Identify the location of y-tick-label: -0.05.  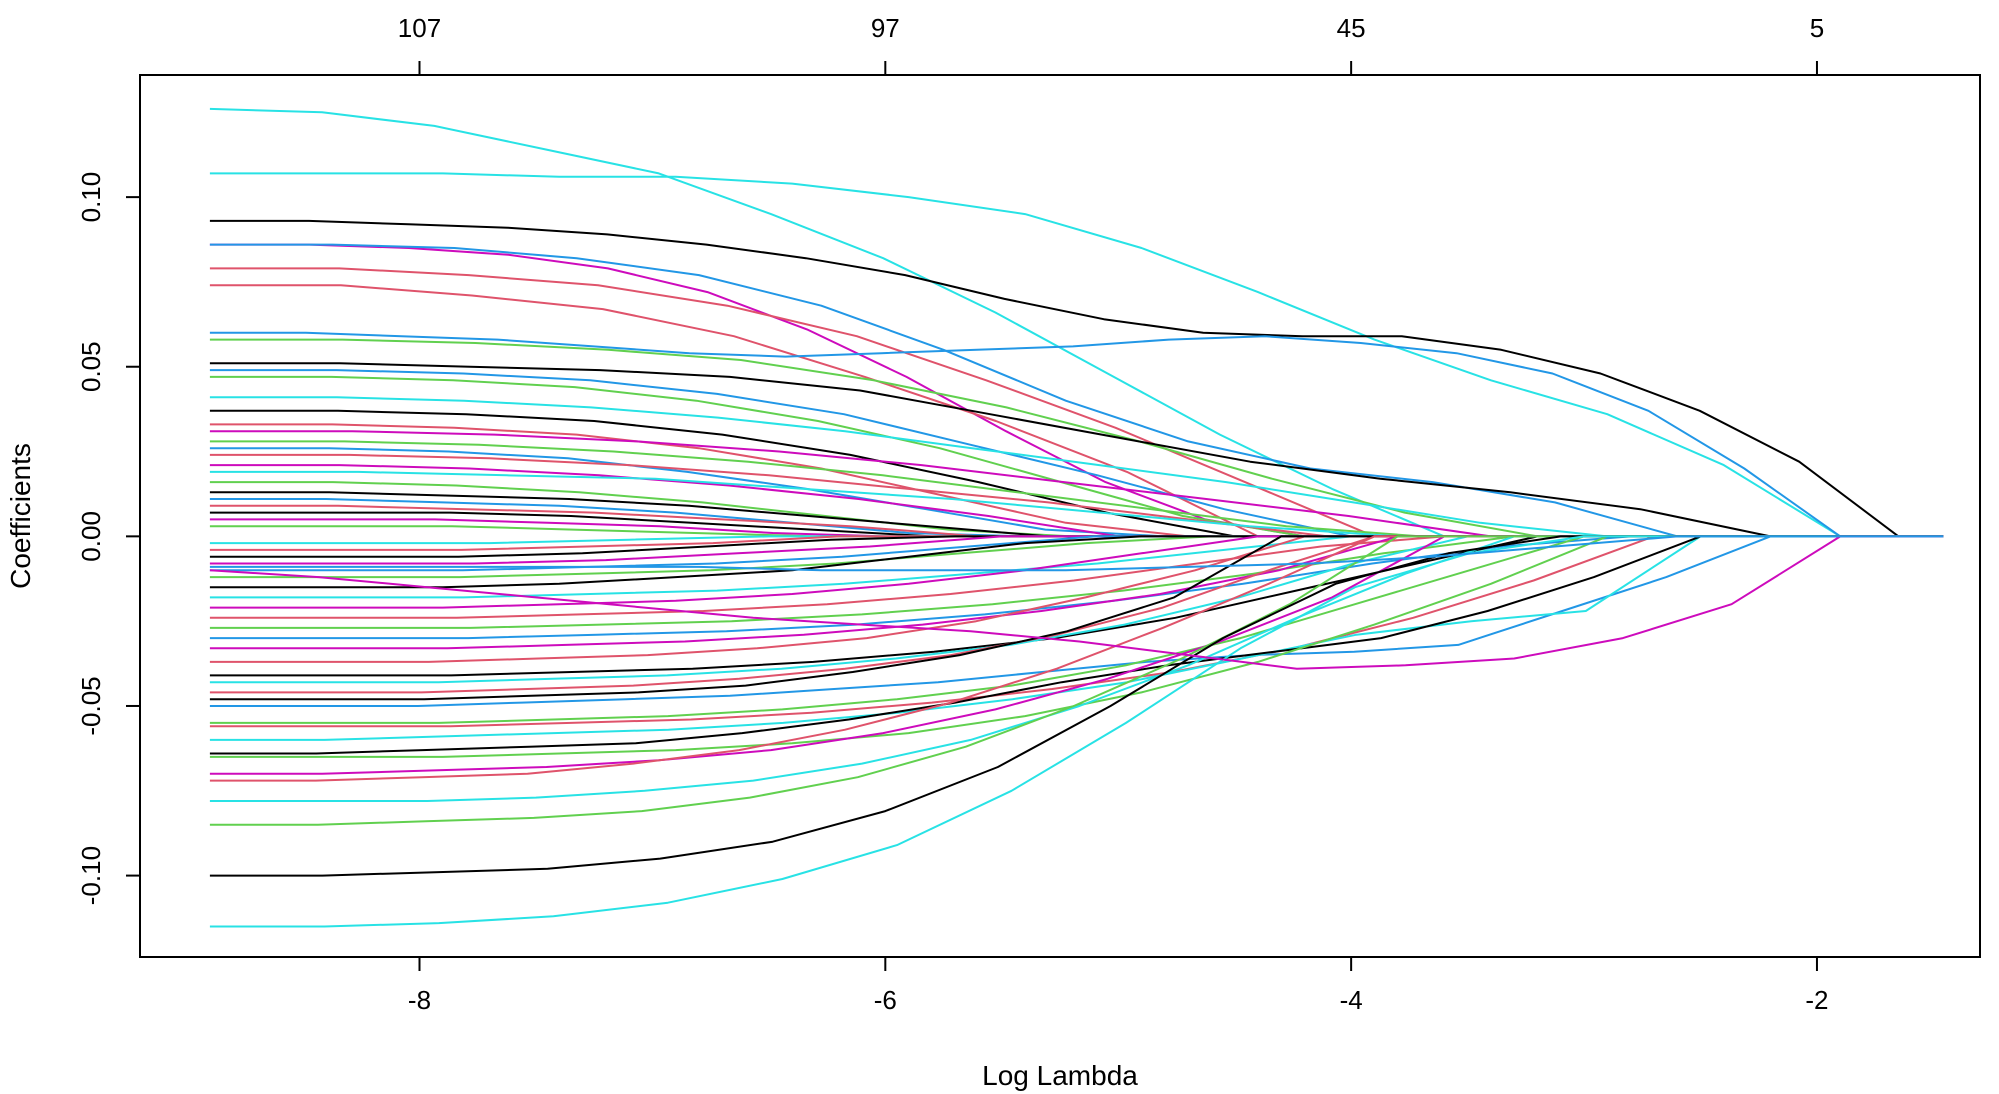
(91, 705).